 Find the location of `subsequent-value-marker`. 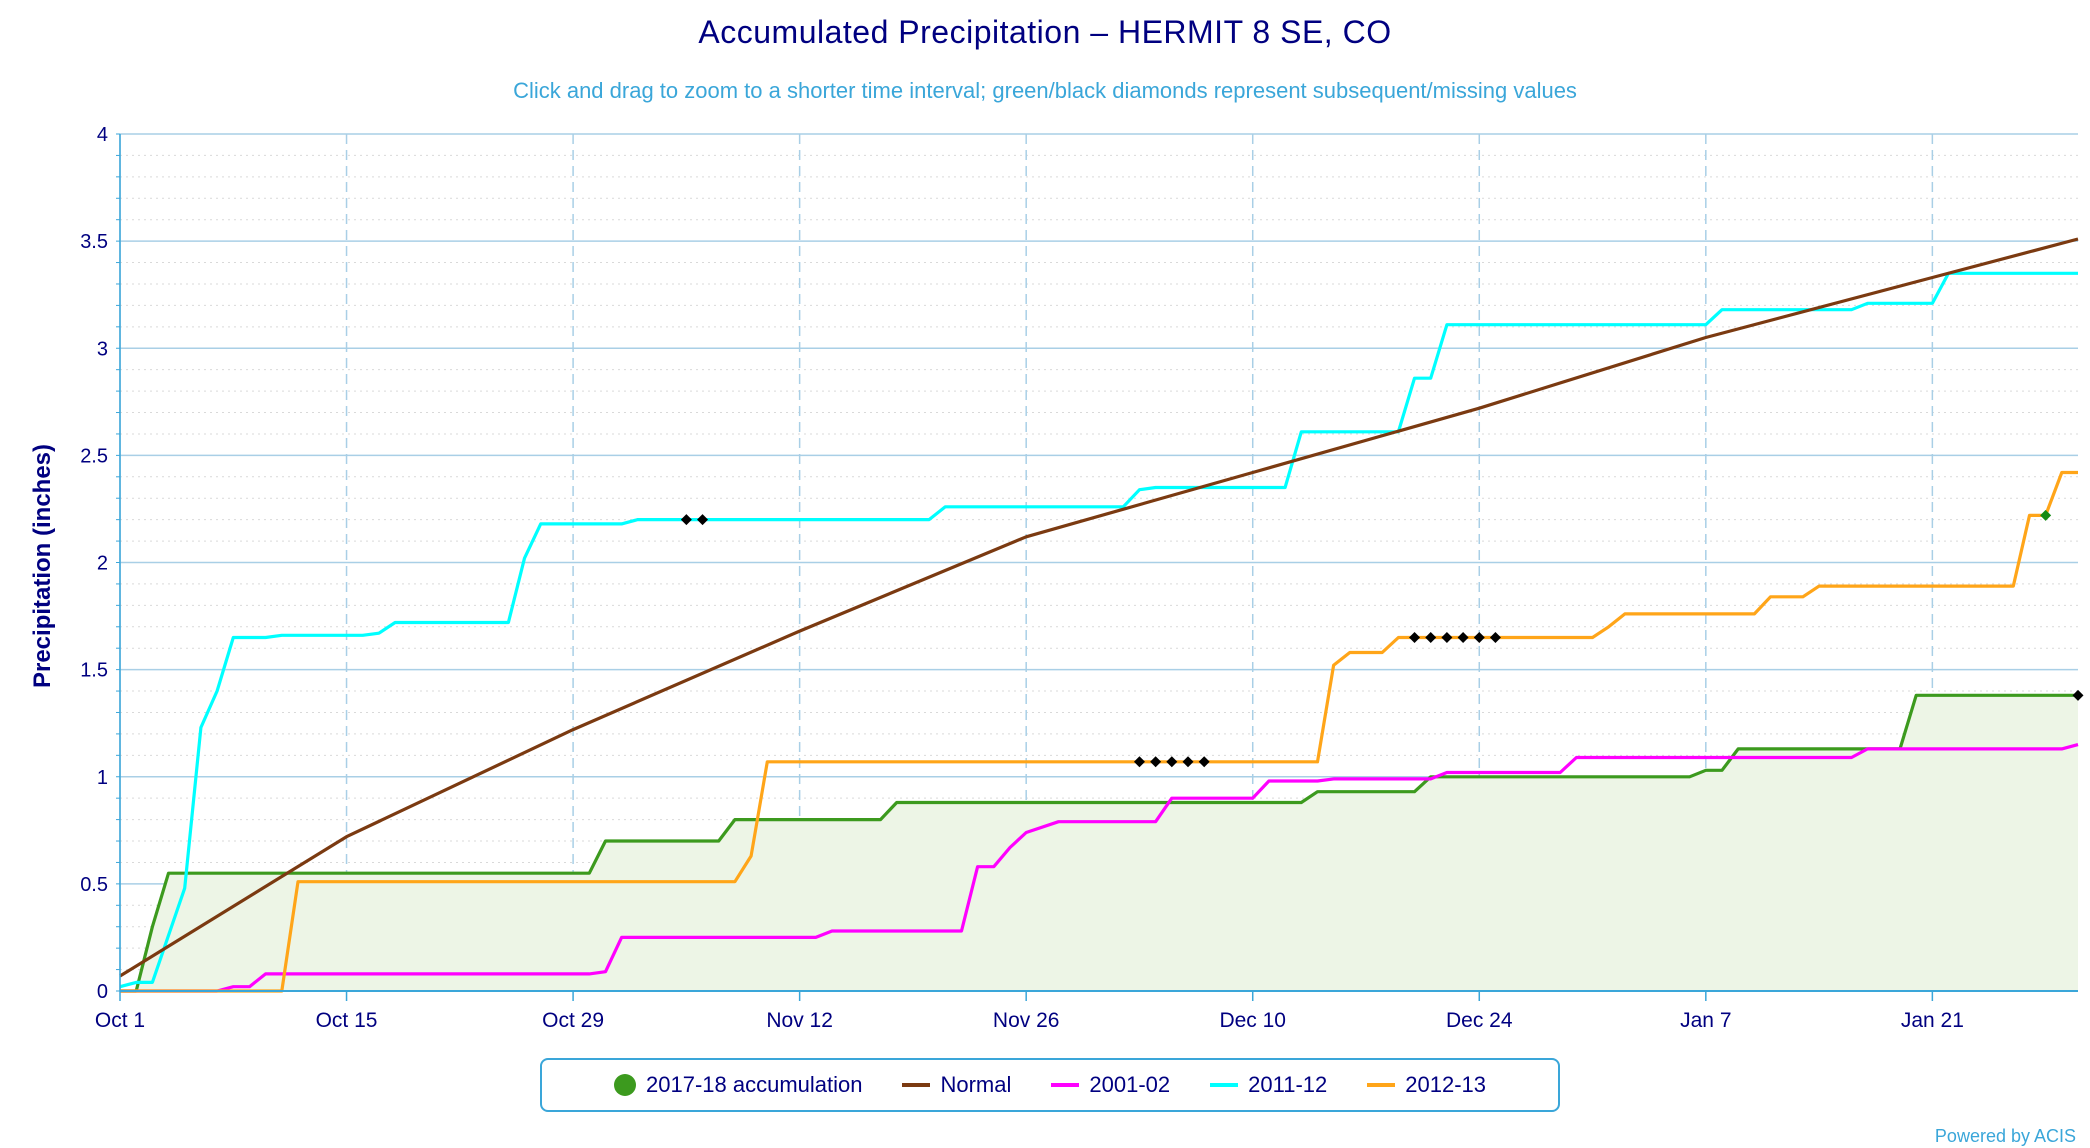

subsequent-value-marker is located at coordinates (2046, 515).